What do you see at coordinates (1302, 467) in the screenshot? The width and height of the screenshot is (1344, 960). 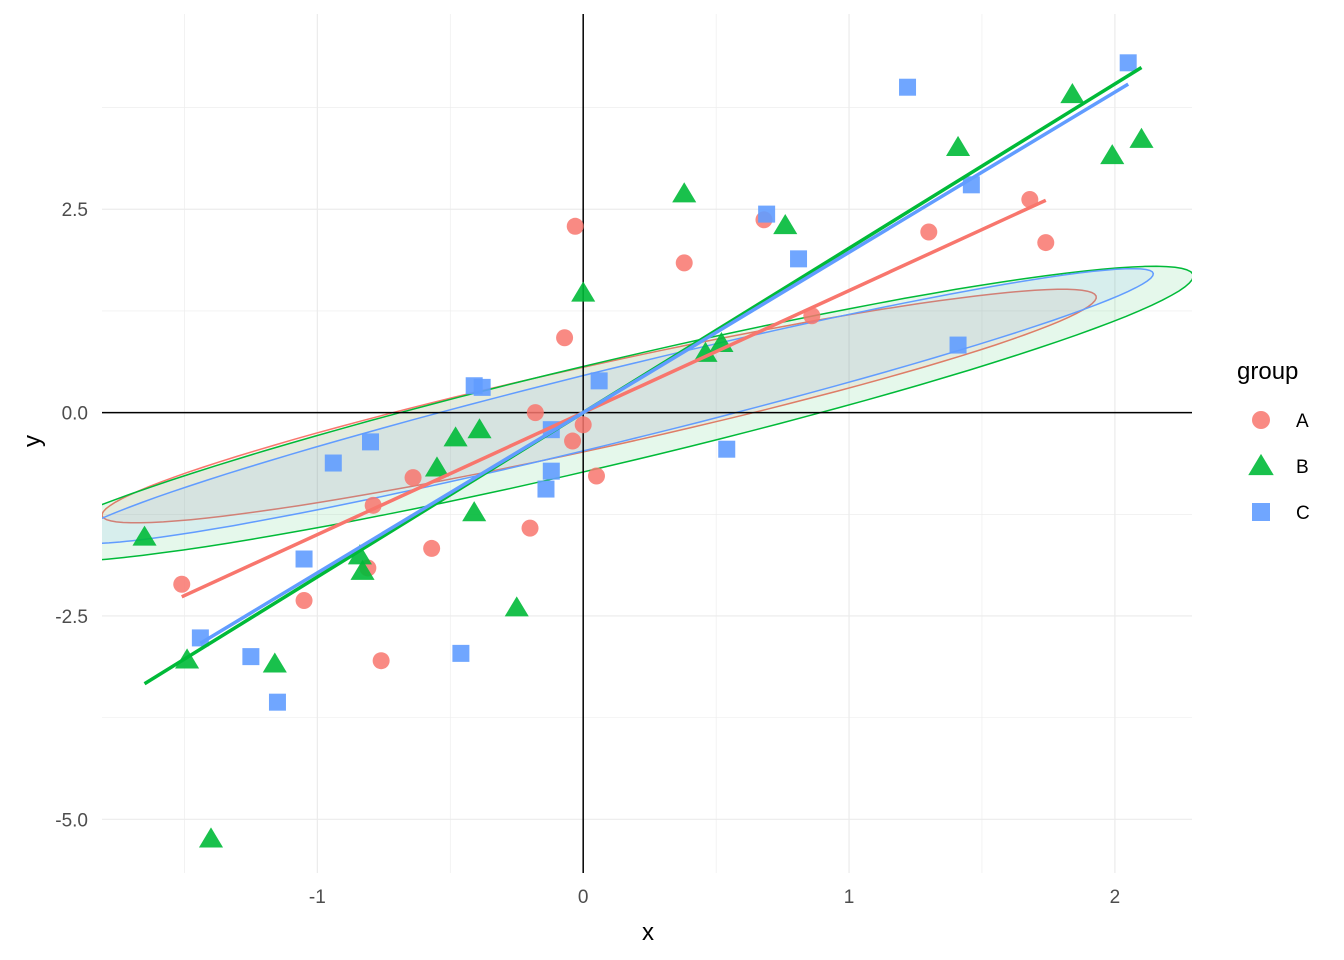 I see `legend-label-B: B` at bounding box center [1302, 467].